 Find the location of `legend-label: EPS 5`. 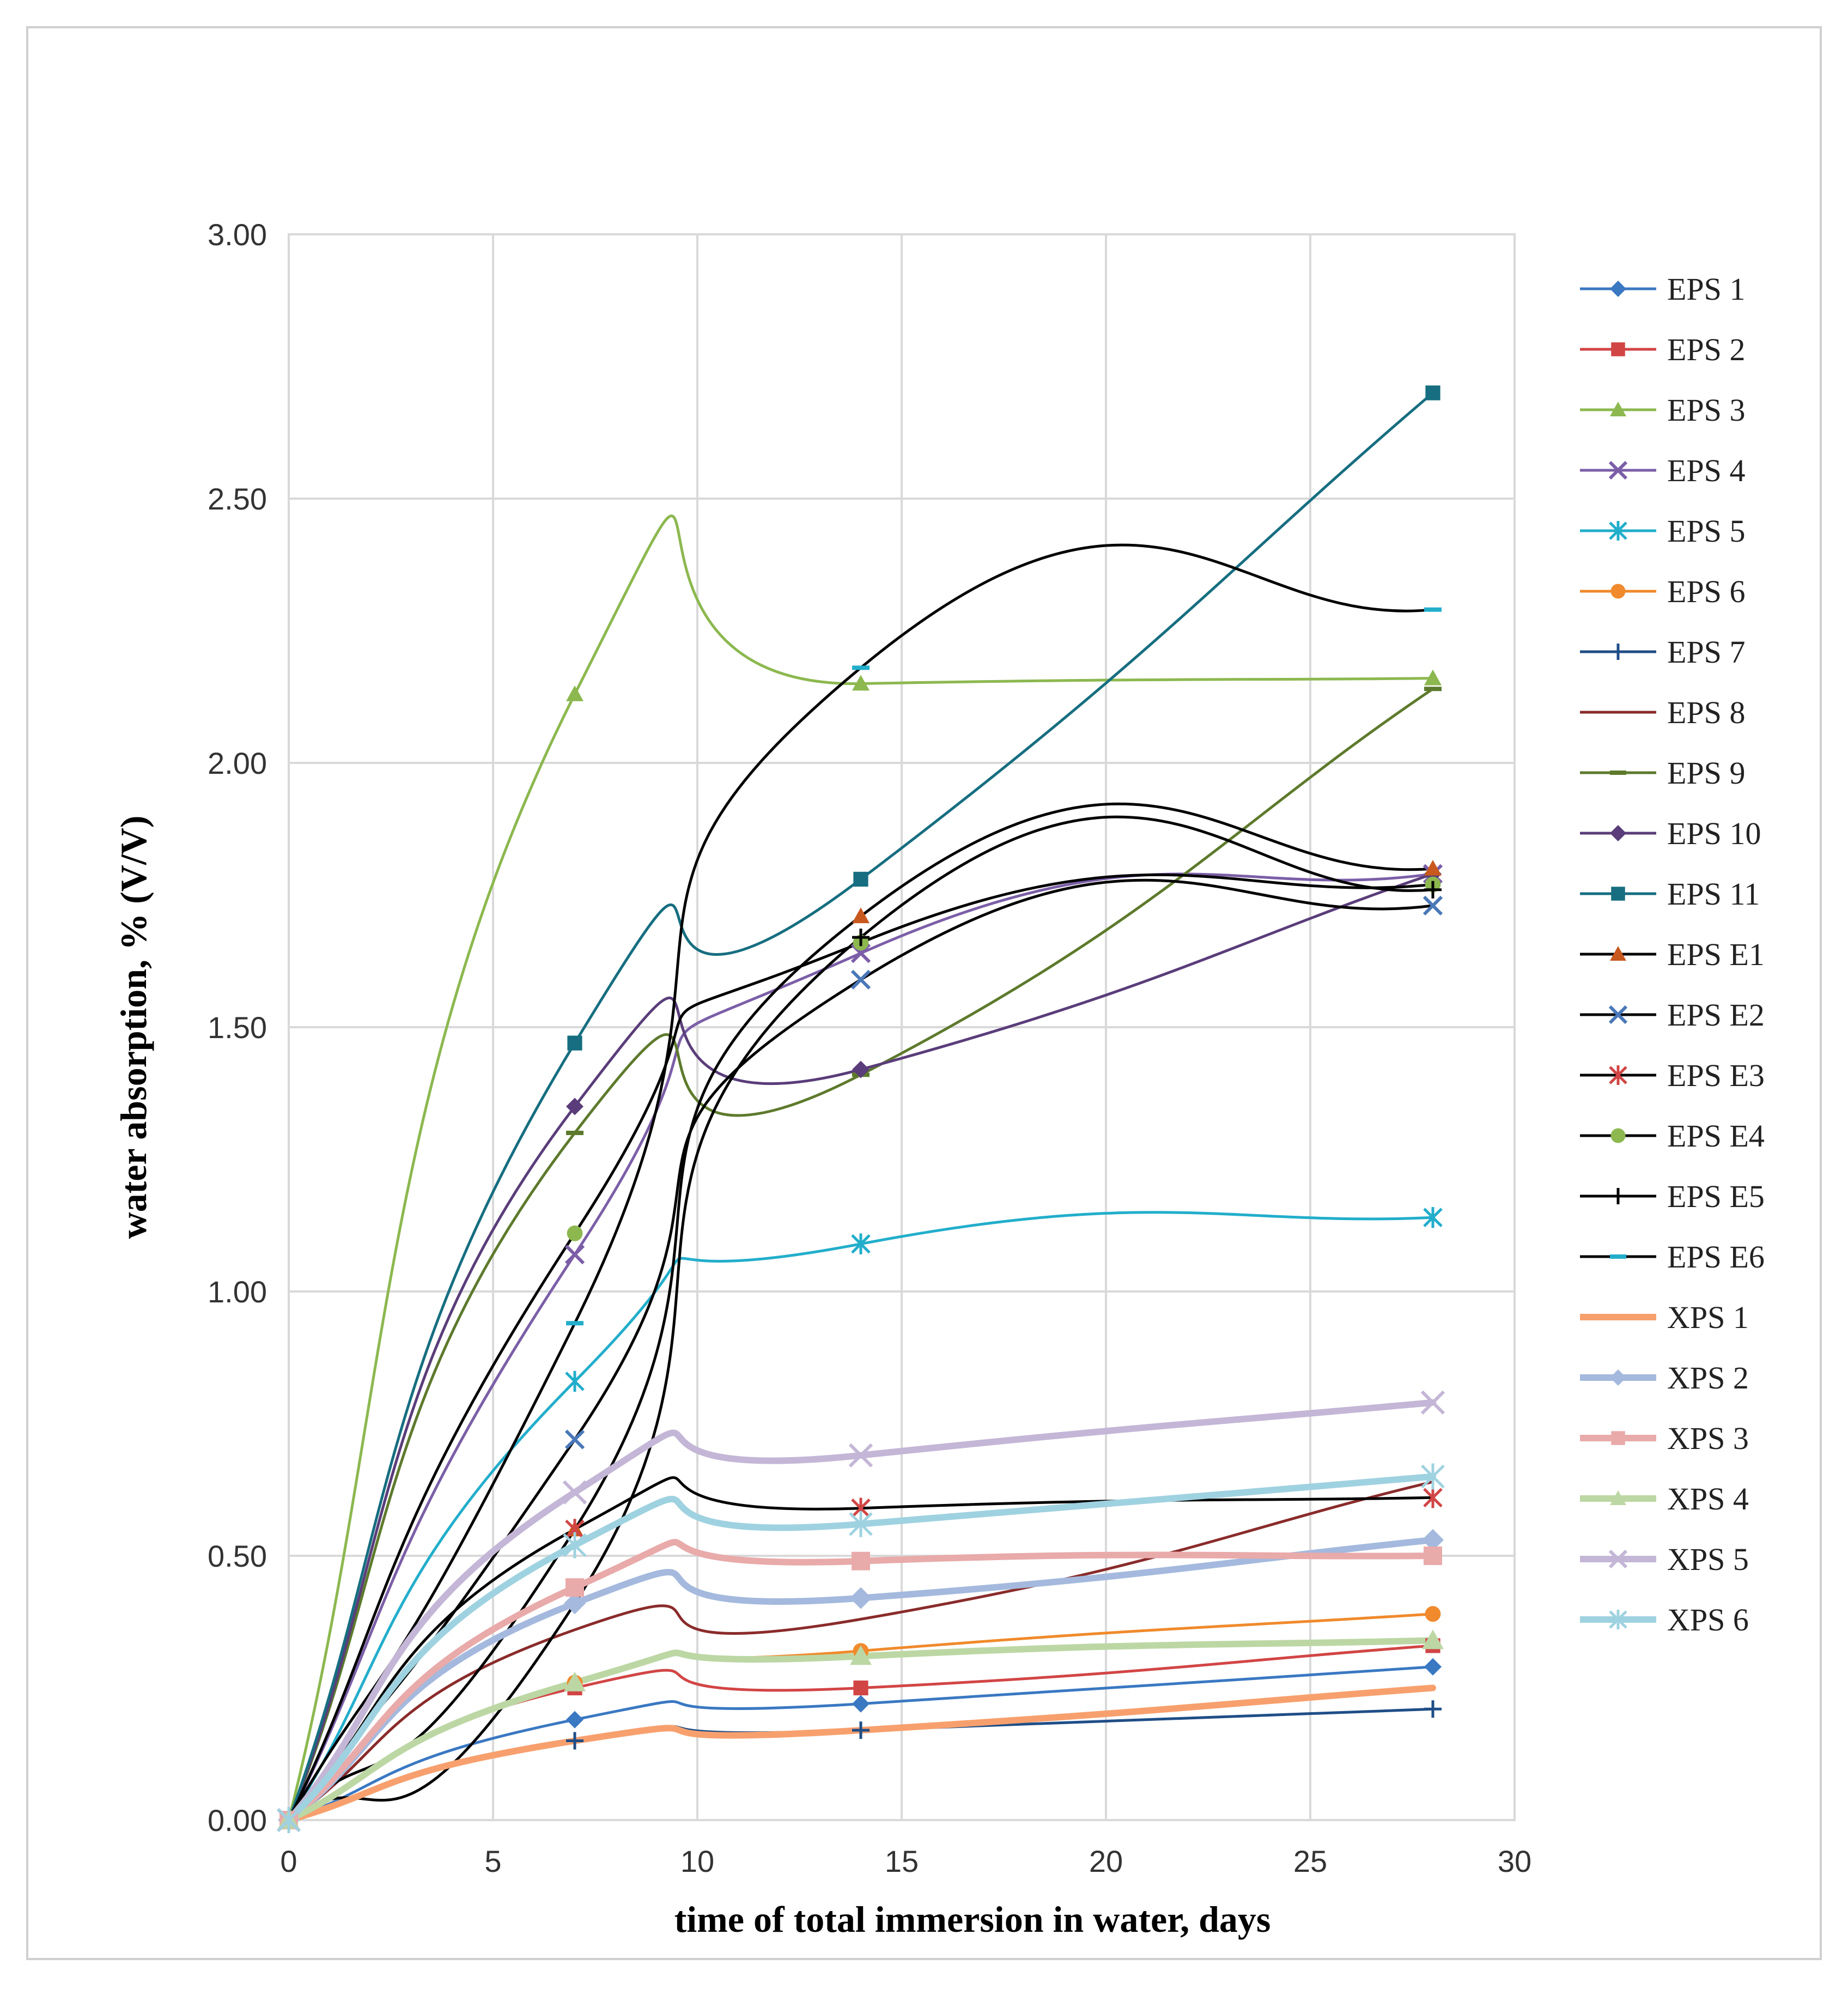

legend-label: EPS 5 is located at coordinates (1706, 531).